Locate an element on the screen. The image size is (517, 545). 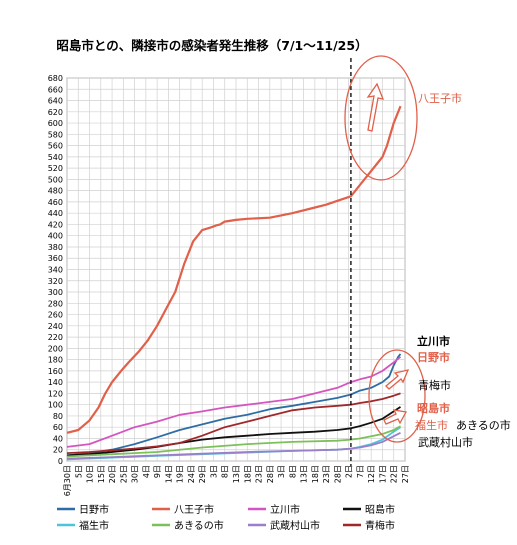
y-tick-label: 380 is located at coordinates (55, 247).